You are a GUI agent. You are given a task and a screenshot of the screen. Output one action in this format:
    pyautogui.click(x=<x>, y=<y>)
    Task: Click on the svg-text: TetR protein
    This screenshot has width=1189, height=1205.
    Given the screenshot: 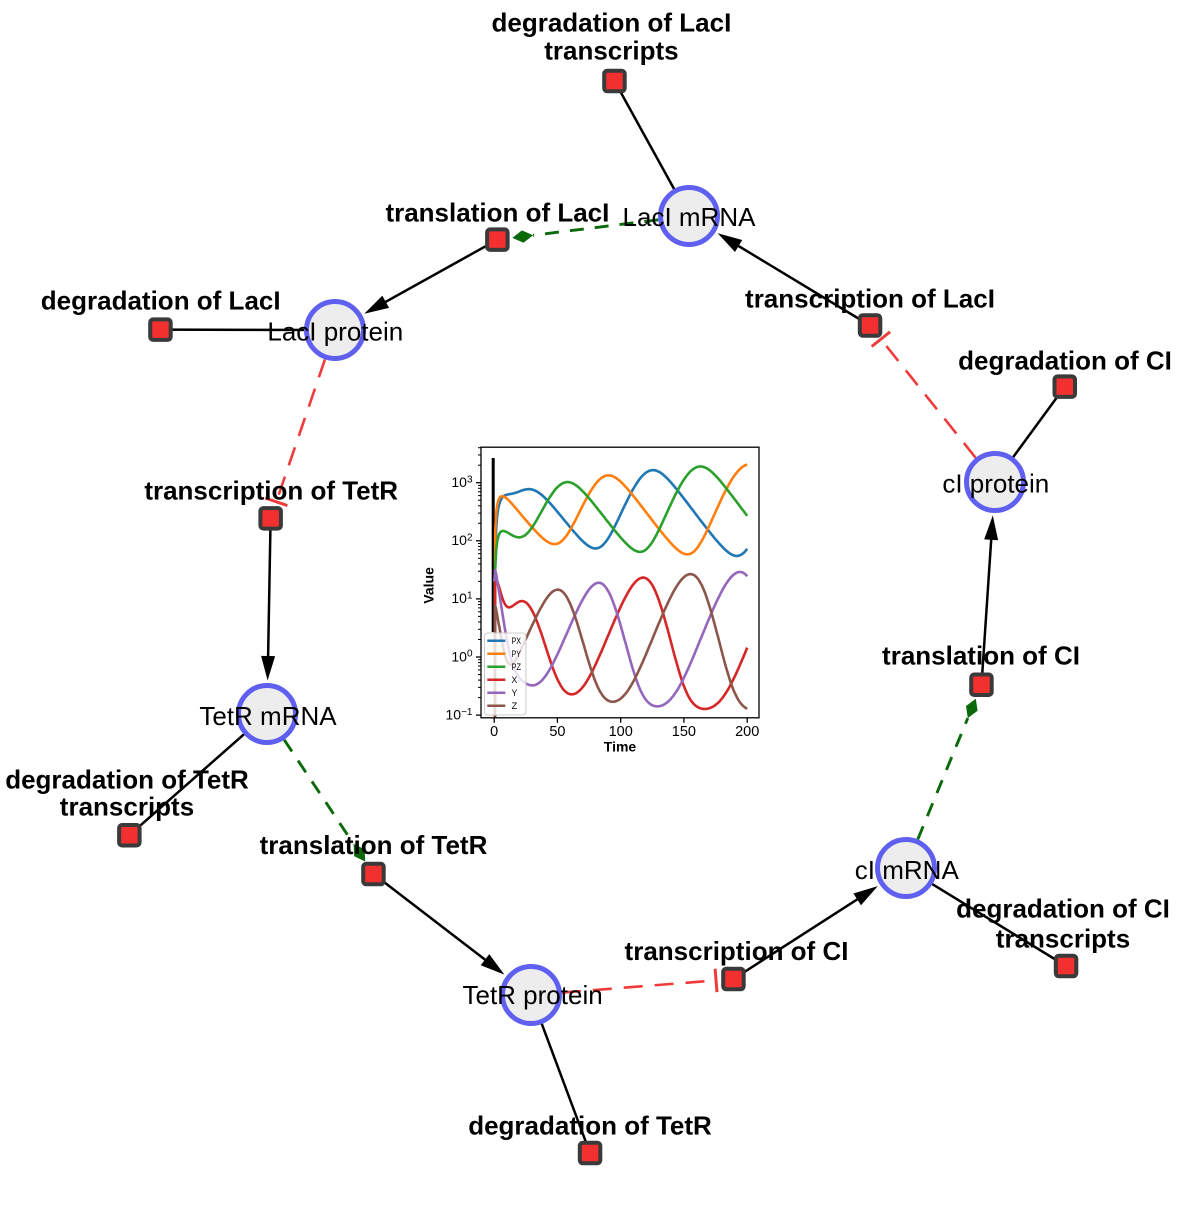 What is the action you would take?
    pyautogui.click(x=533, y=995)
    